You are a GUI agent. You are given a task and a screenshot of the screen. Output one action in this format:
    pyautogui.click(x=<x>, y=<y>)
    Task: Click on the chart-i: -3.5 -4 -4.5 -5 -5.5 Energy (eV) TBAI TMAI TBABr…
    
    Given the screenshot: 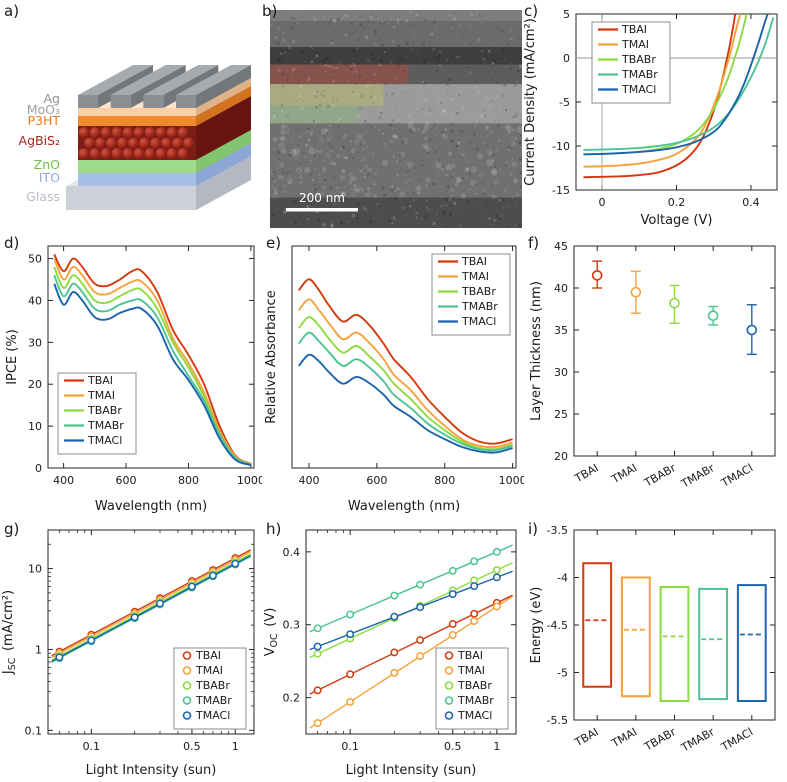 What is the action you would take?
    pyautogui.click(x=652, y=639)
    